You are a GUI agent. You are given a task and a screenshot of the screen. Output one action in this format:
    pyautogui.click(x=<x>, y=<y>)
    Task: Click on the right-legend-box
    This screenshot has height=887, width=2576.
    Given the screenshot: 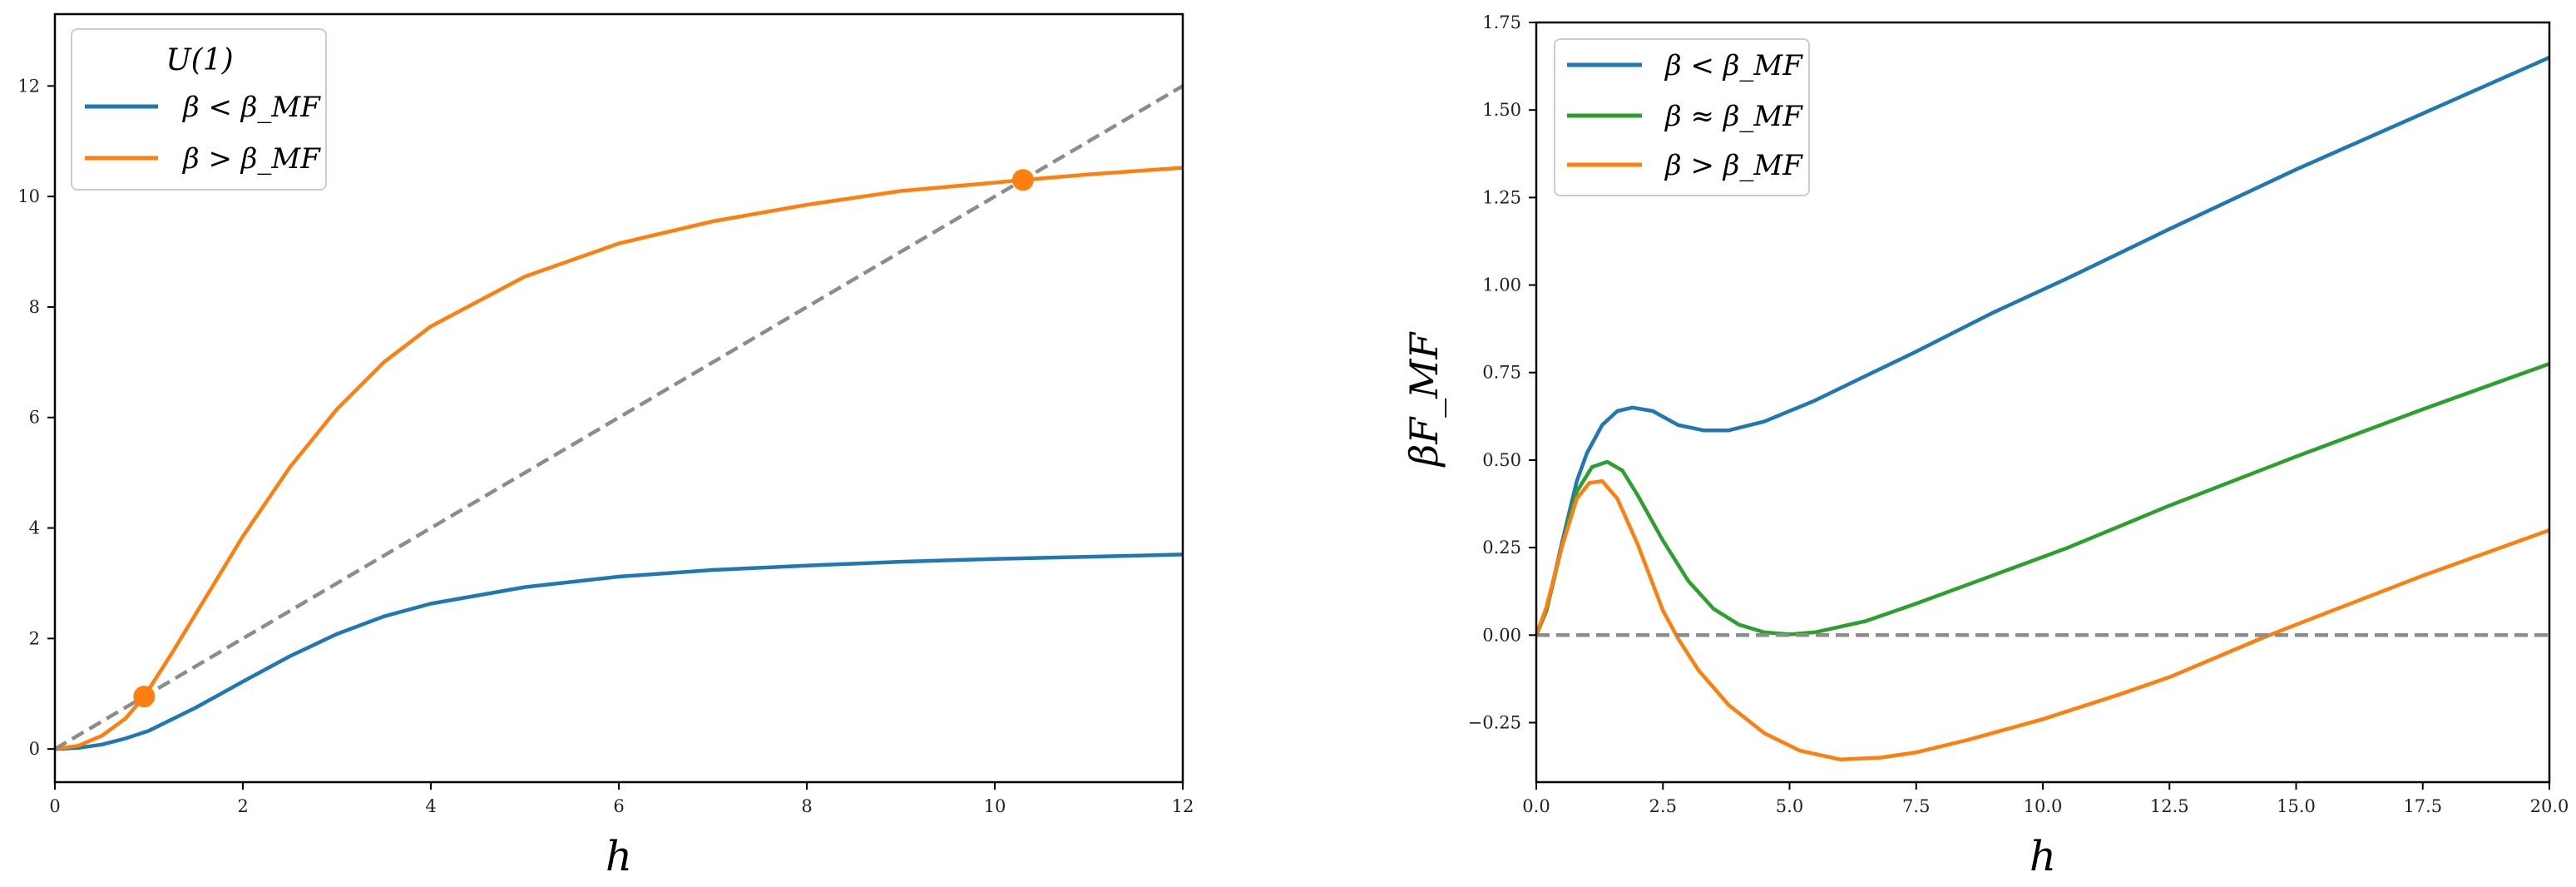 What is the action you would take?
    pyautogui.click(x=1682, y=117)
    